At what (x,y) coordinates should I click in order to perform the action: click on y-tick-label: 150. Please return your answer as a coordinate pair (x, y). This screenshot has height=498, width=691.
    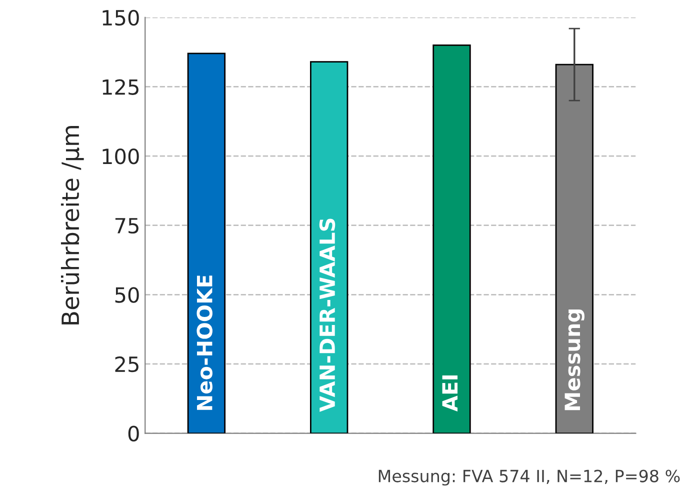
    Looking at the image, I should click on (120, 18).